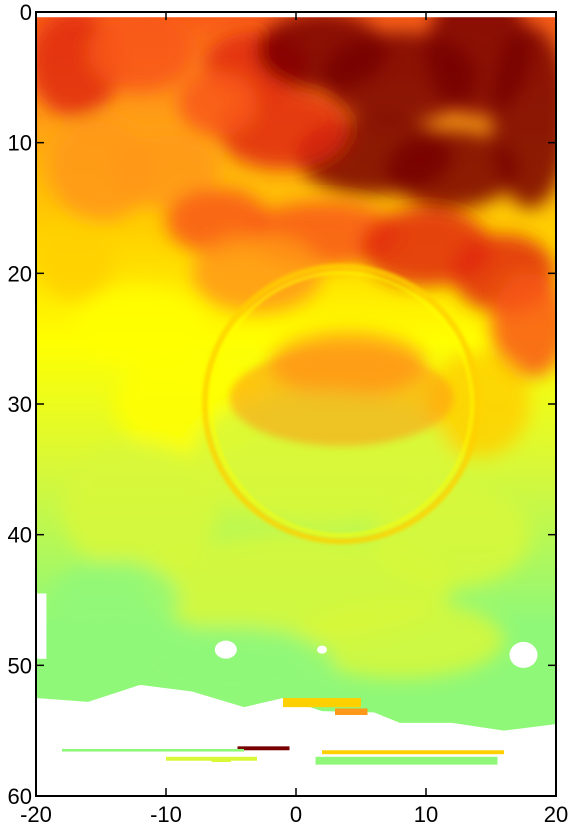  What do you see at coordinates (20, 273) in the screenshot?
I see `y-tick-label: 20` at bounding box center [20, 273].